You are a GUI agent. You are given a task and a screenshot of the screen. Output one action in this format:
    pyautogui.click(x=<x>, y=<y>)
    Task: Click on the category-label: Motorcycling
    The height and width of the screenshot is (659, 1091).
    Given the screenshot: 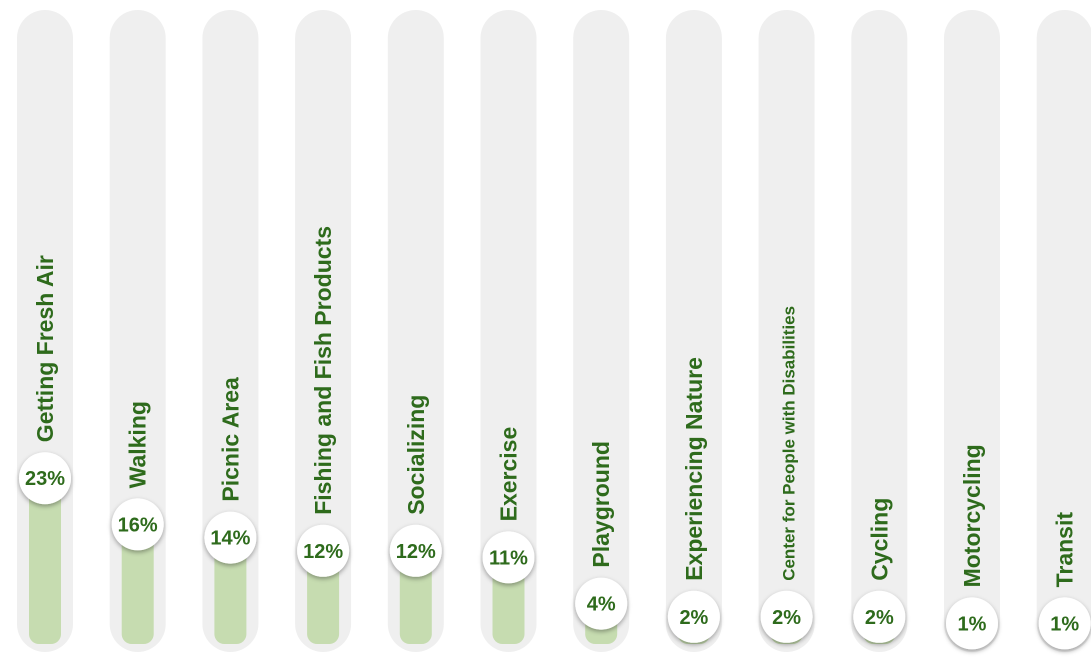 What is the action you would take?
    pyautogui.click(x=972, y=515)
    